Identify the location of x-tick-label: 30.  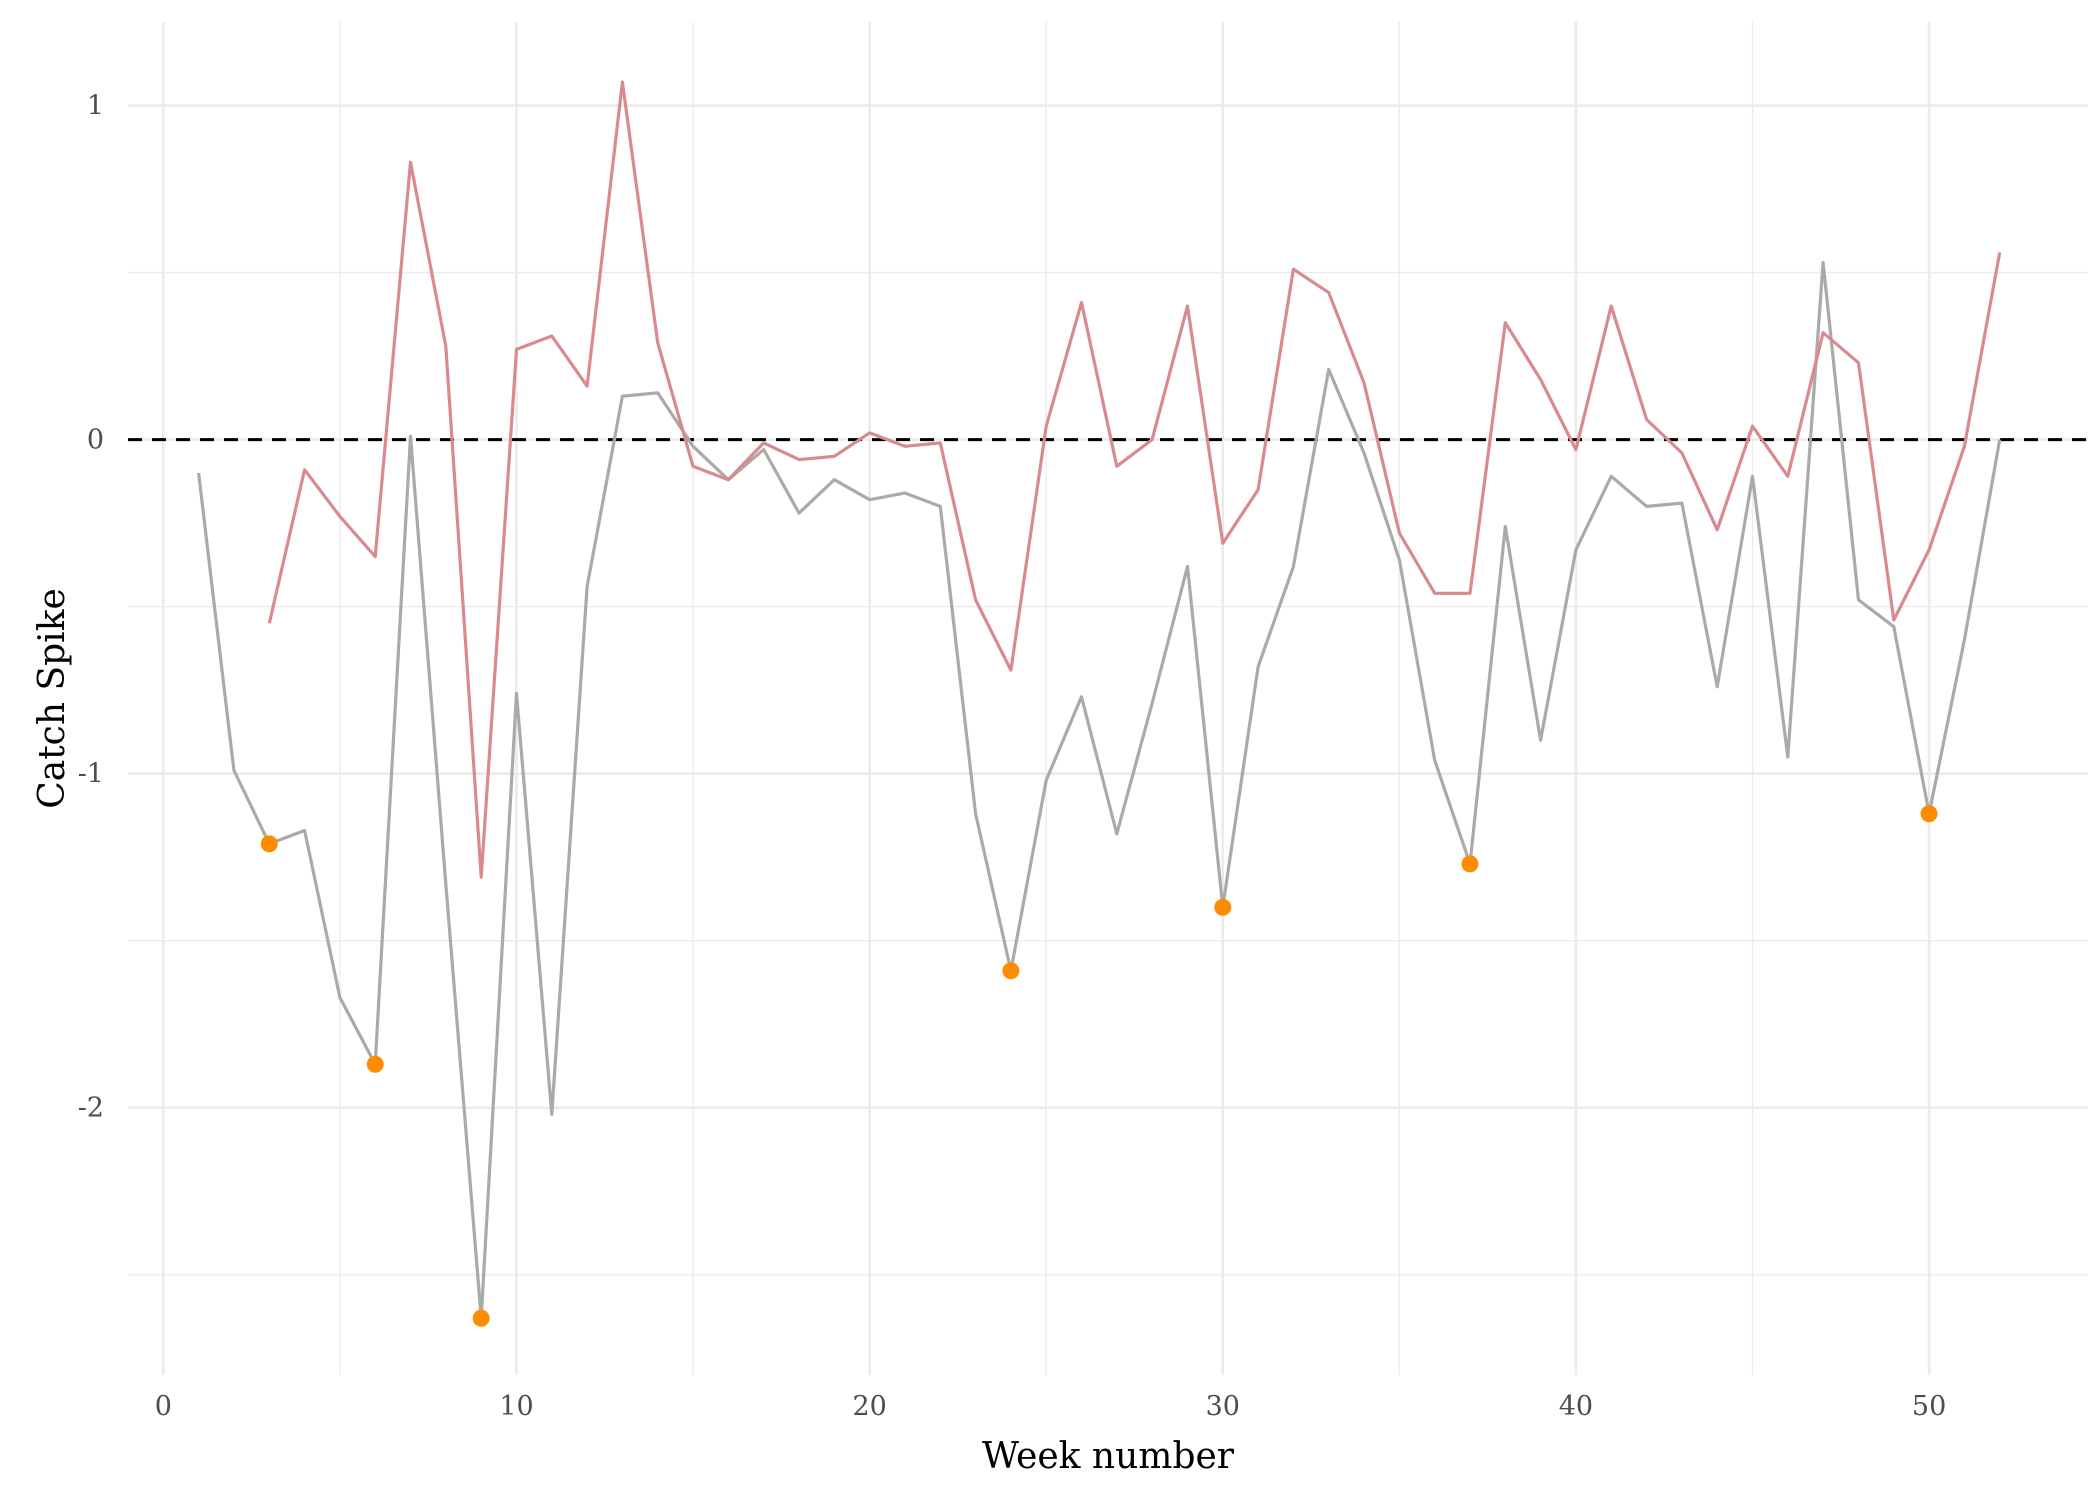
(1223, 1406).